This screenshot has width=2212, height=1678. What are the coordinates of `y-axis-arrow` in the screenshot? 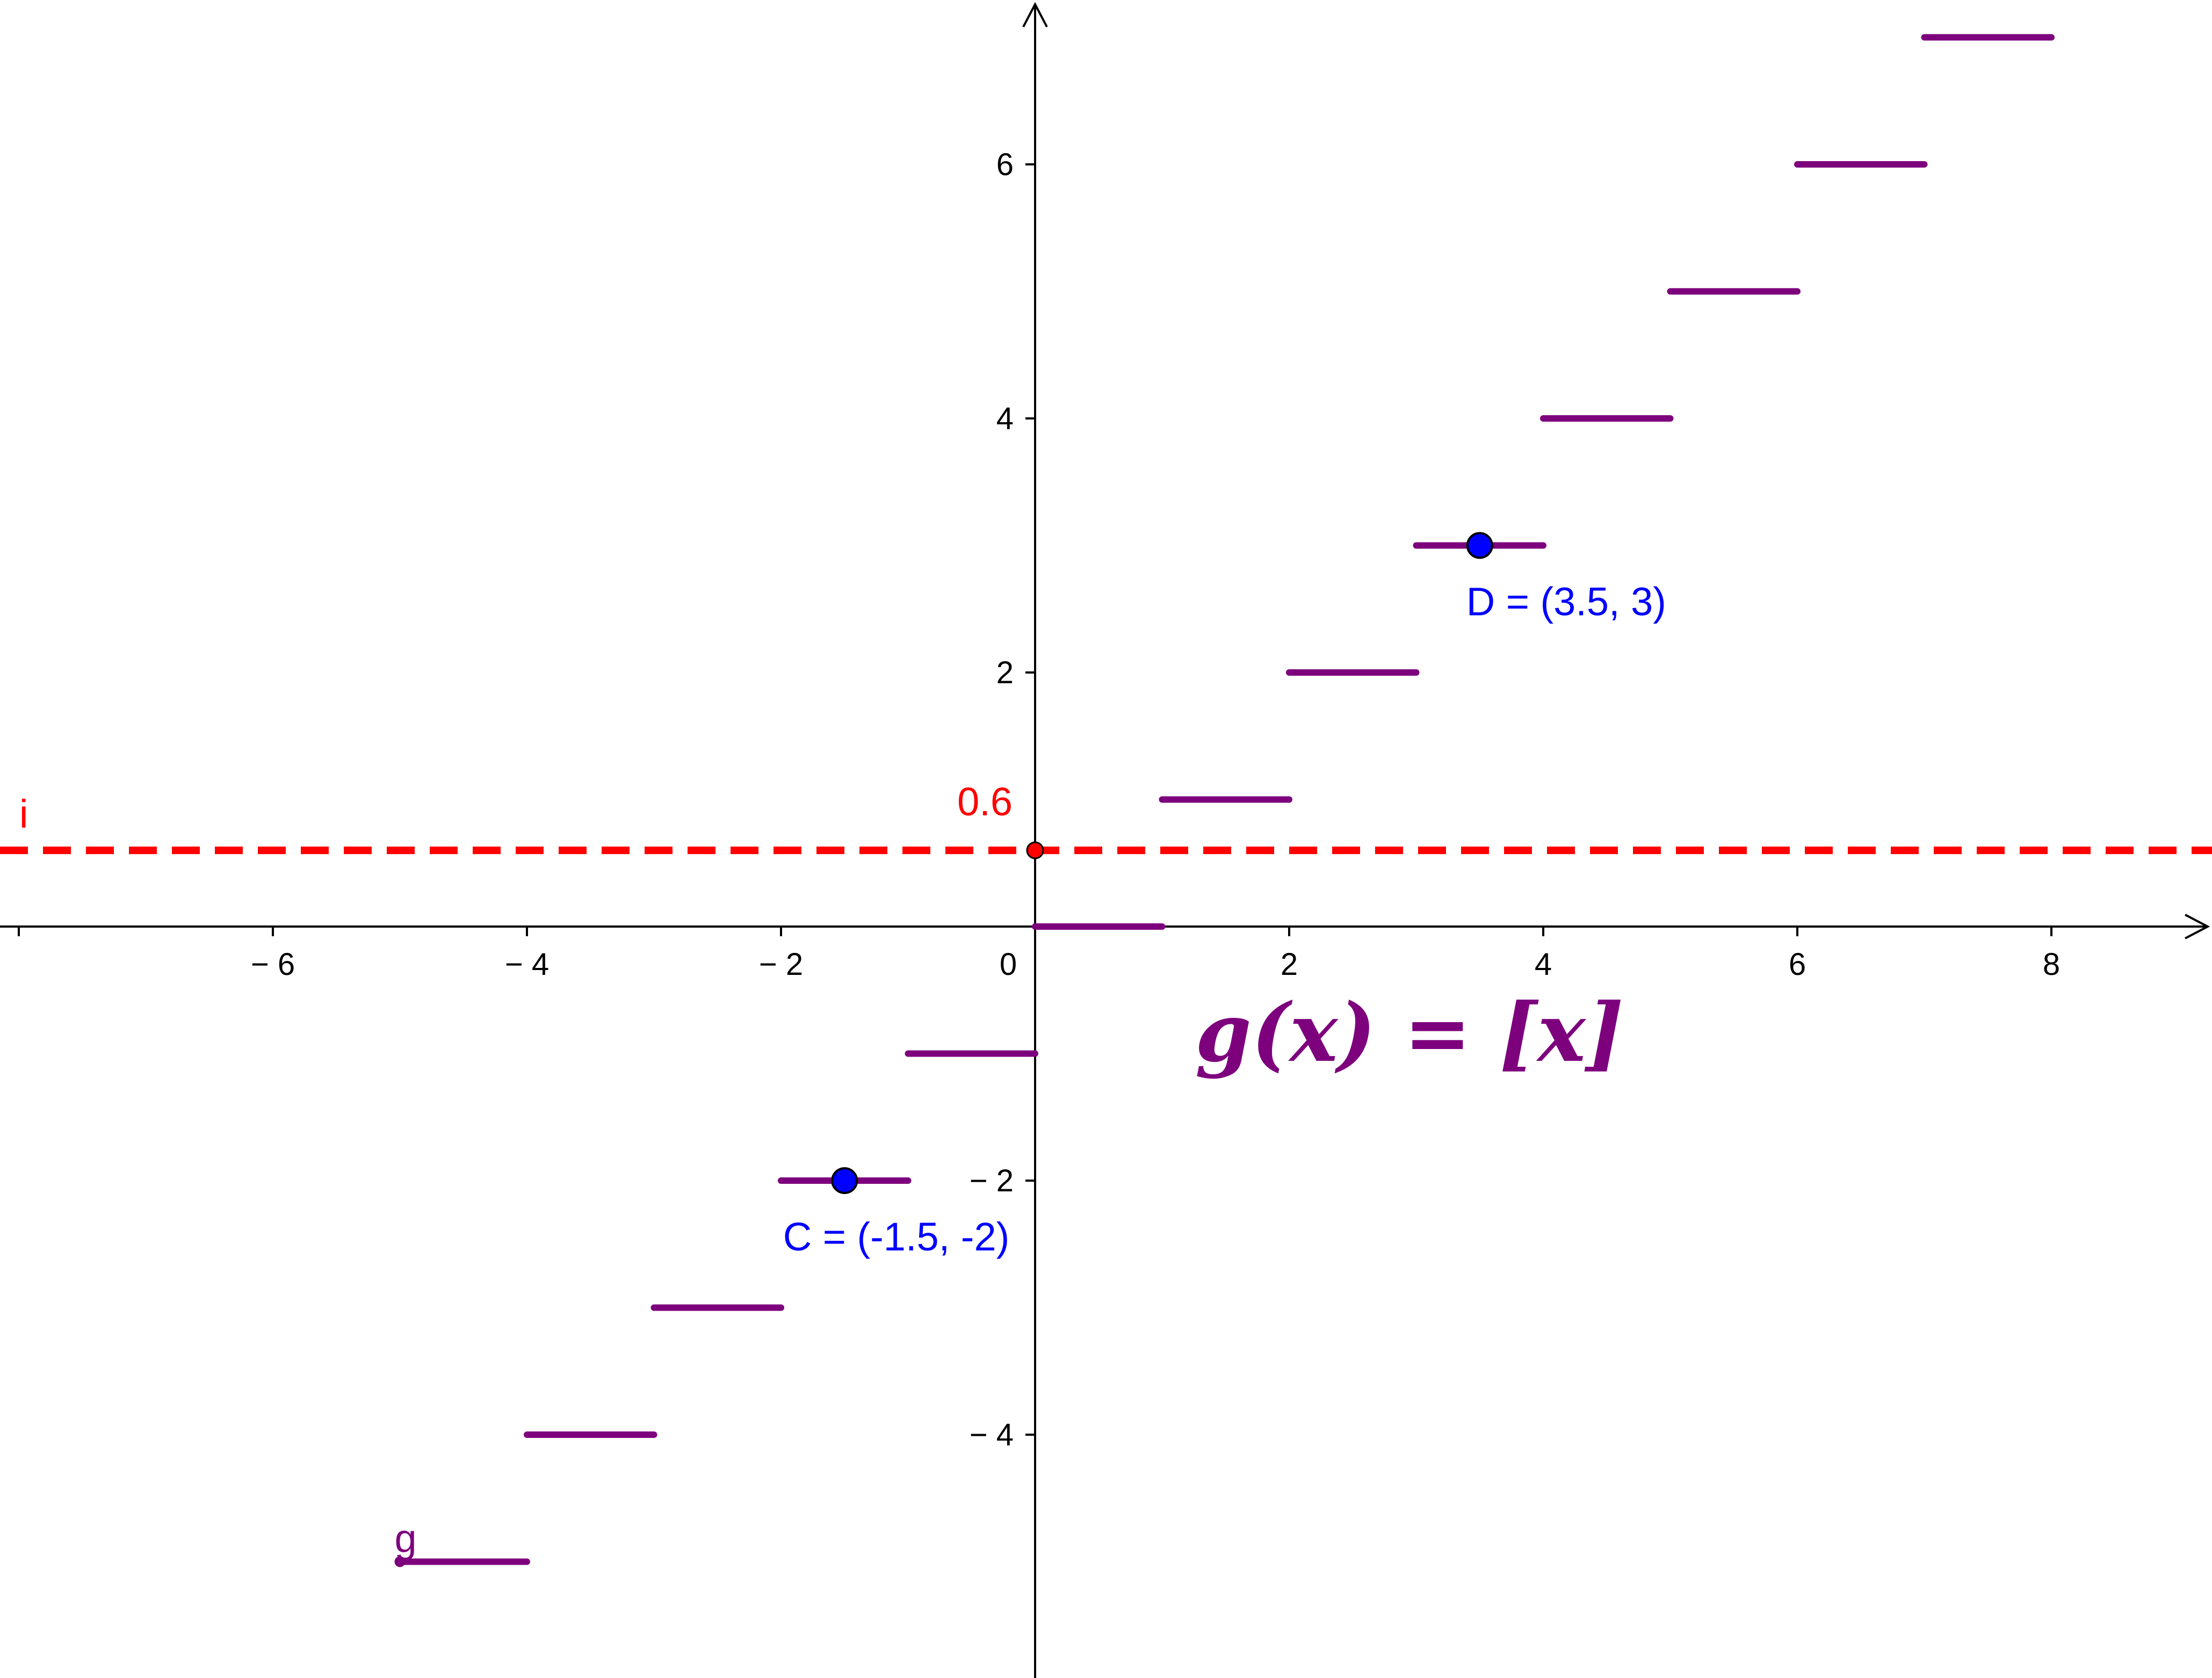 It's located at (1035, 15).